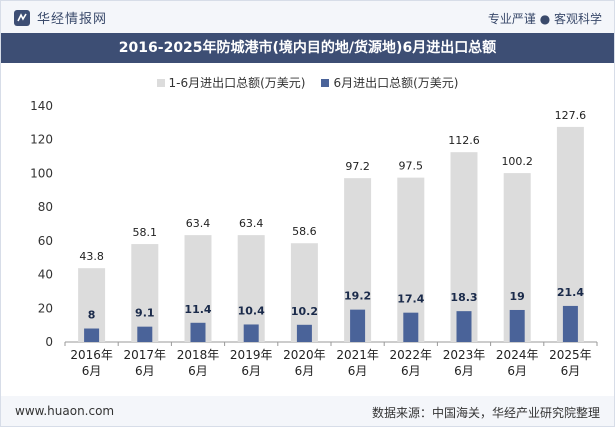  What do you see at coordinates (357, 166) in the screenshot?
I see `data-label-ytd: 97.2` at bounding box center [357, 166].